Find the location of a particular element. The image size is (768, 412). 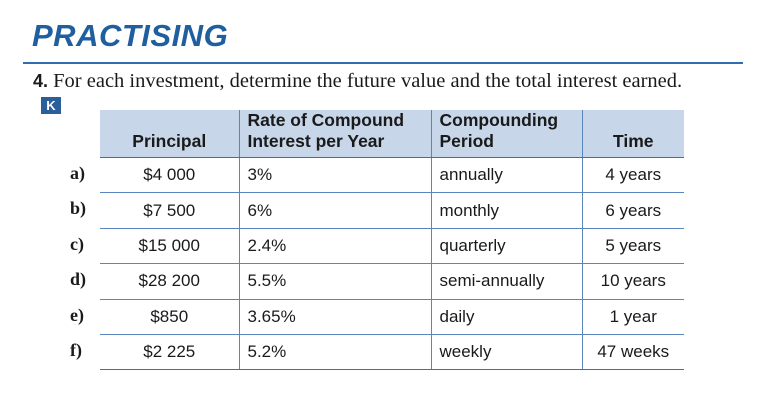

cell-time: 6 years is located at coordinates (633, 210).